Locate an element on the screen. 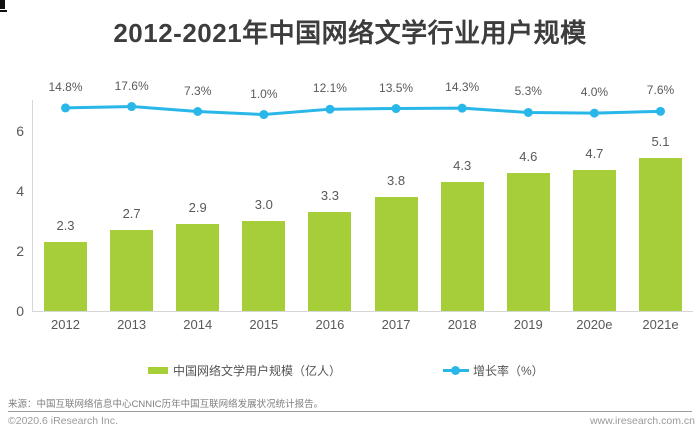 This screenshot has height=436, width=700. y-axis-tick-label-2: 2 is located at coordinates (20, 251).